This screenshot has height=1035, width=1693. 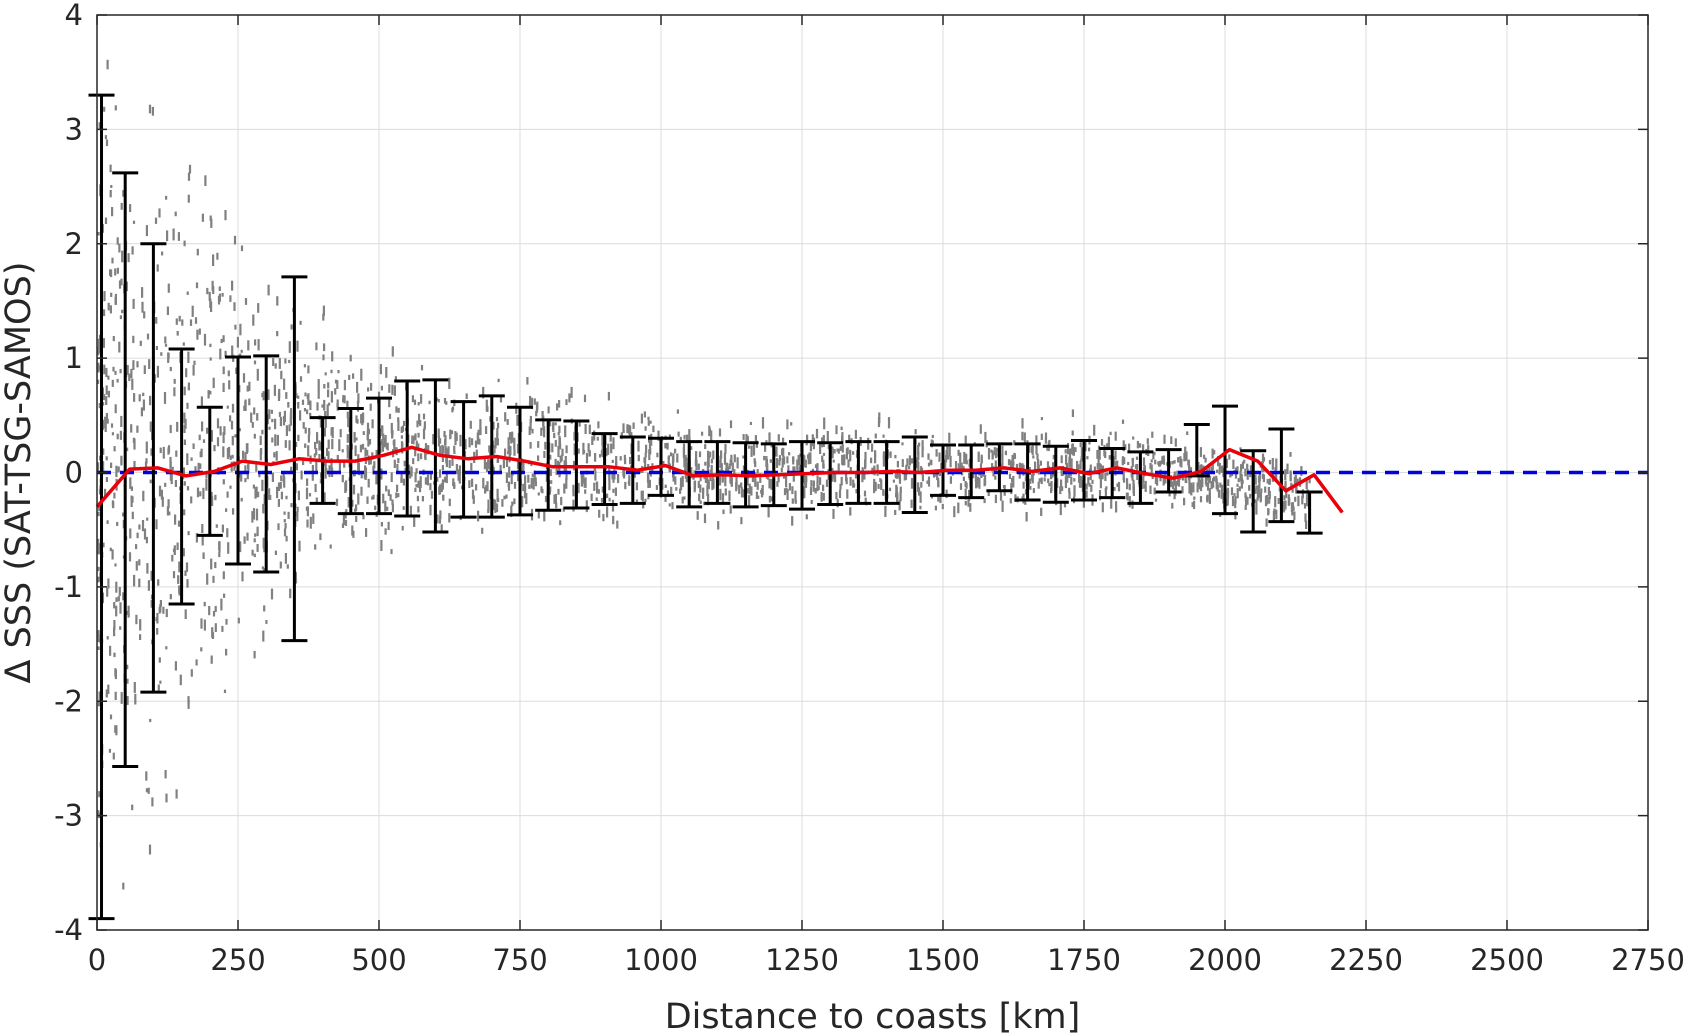 What do you see at coordinates (576, 464) in the screenshot?
I see `error-bar` at bounding box center [576, 464].